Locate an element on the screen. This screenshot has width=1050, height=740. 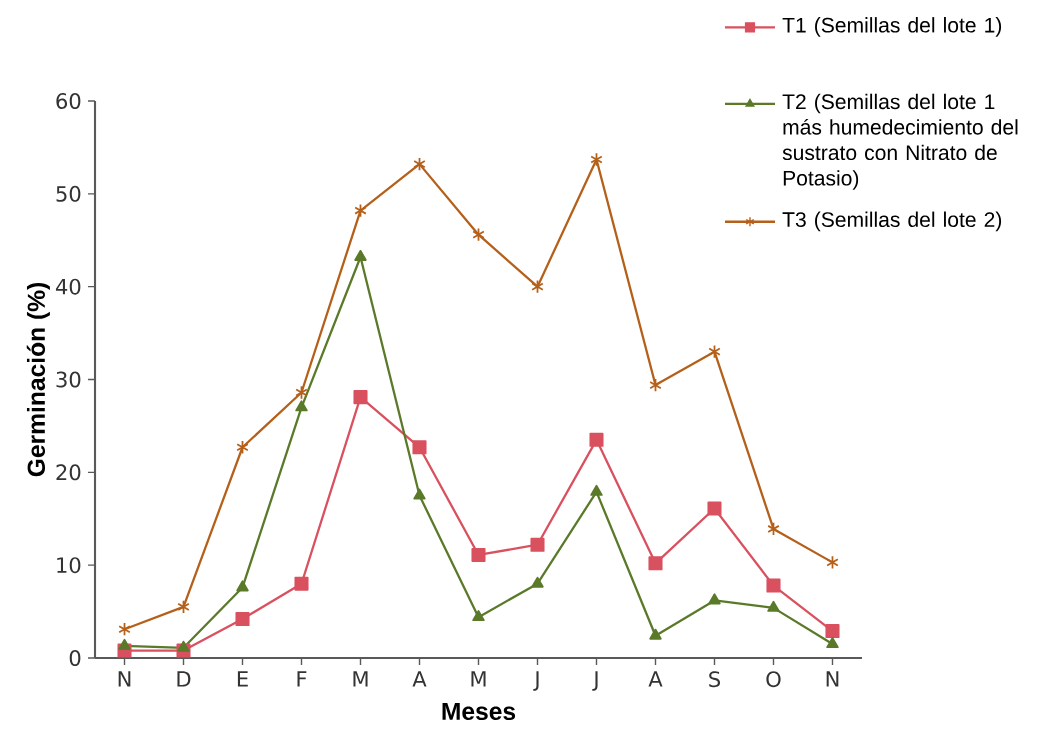
y-tick-label: 20 is located at coordinates (68, 472).